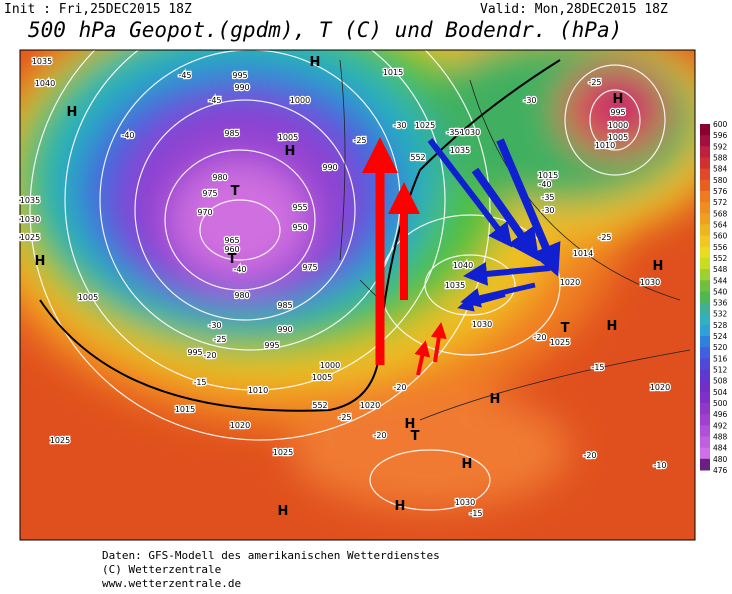  What do you see at coordinates (322, 377) in the screenshot?
I see `contour-label: 1005` at bounding box center [322, 377].